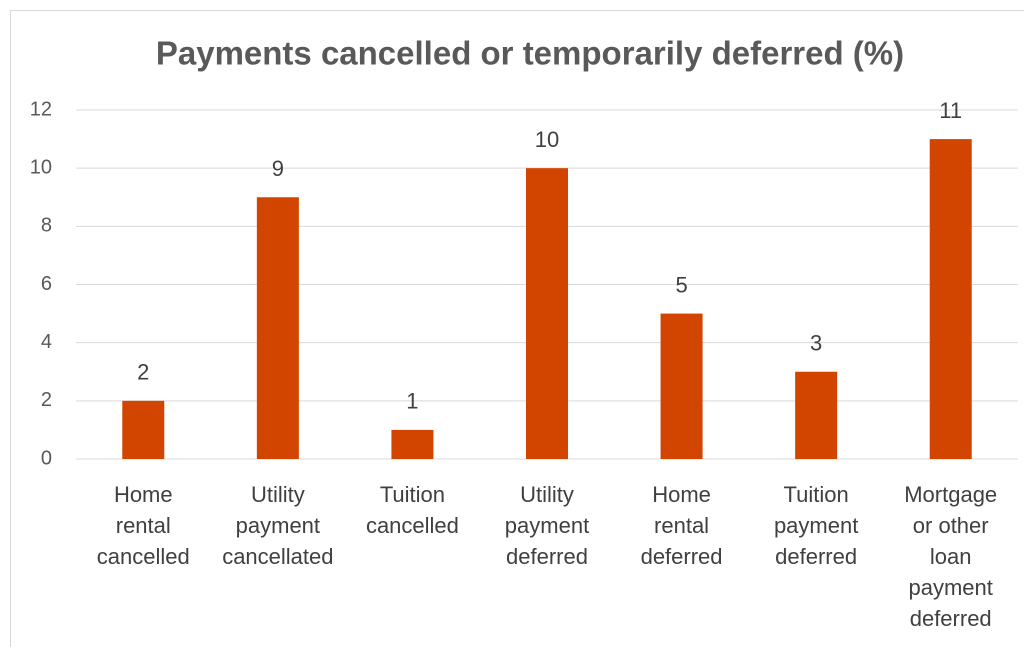 The width and height of the screenshot is (1034, 647). Describe the element at coordinates (41, 109) in the screenshot. I see `y-tick-label: 12` at that location.